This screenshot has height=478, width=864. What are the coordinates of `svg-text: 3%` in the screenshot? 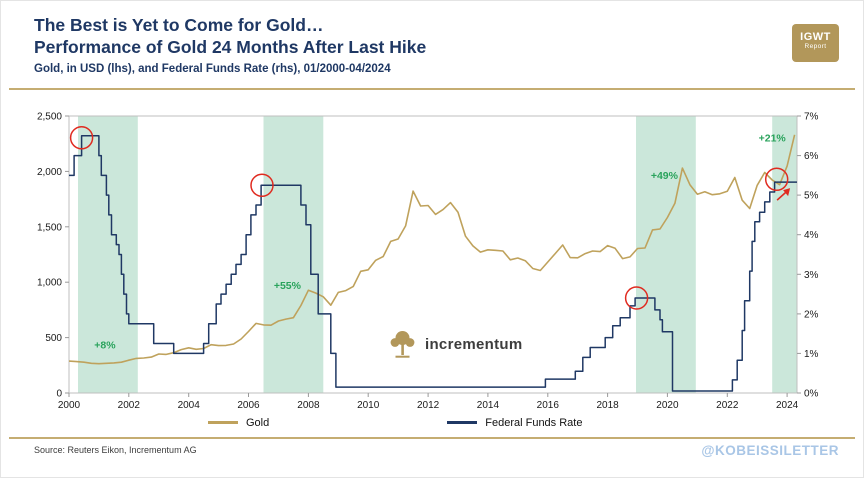 It's located at (811, 275).